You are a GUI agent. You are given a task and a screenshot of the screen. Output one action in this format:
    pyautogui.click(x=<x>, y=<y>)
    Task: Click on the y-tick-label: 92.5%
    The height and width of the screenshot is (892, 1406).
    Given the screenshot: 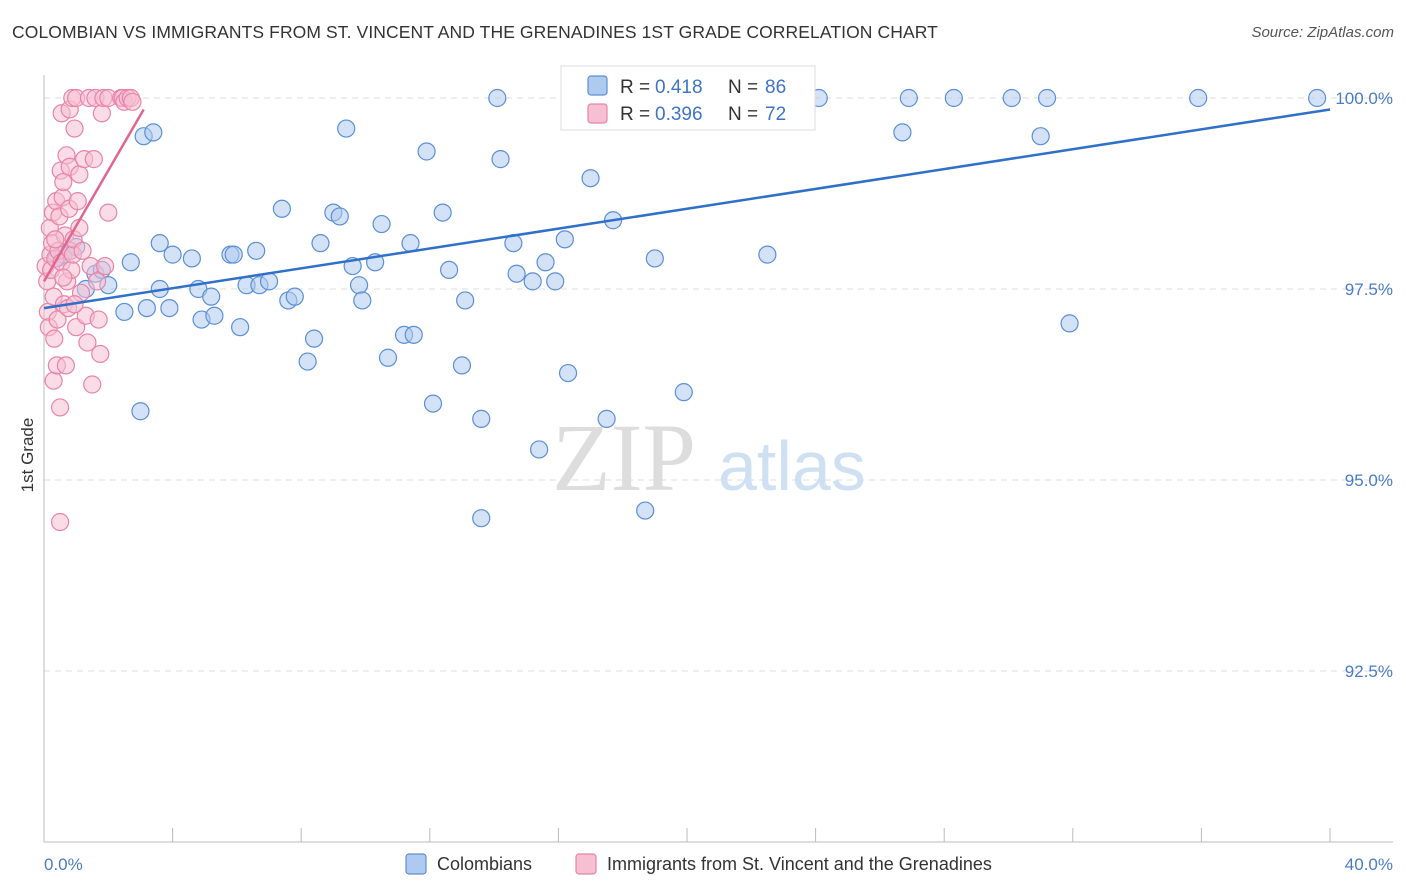 What is the action you would take?
    pyautogui.click(x=1369, y=671)
    